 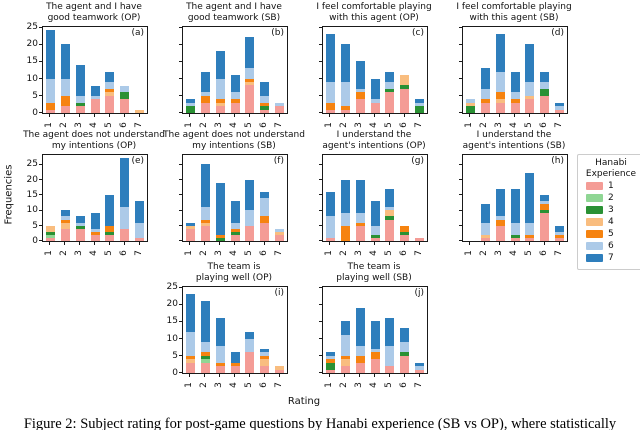 What do you see at coordinates (499, 253) in the screenshot?
I see `x-tick-label: 3` at bounding box center [499, 253].